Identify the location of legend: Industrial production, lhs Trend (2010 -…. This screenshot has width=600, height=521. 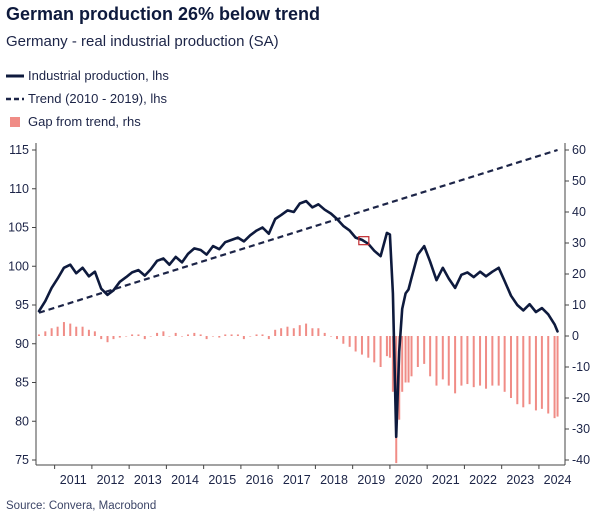
(87, 98).